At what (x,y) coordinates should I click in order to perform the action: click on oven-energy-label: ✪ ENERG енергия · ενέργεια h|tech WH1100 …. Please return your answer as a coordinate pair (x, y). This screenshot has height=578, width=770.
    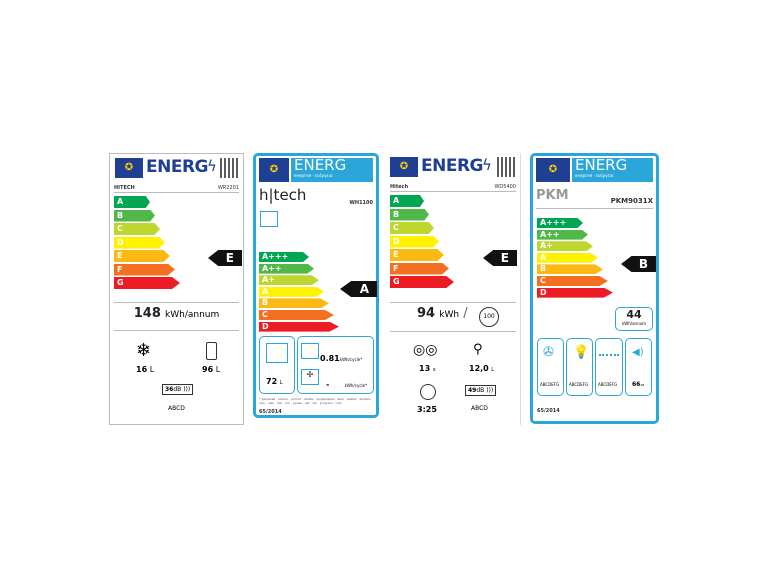
    Looking at the image, I should click on (316, 285).